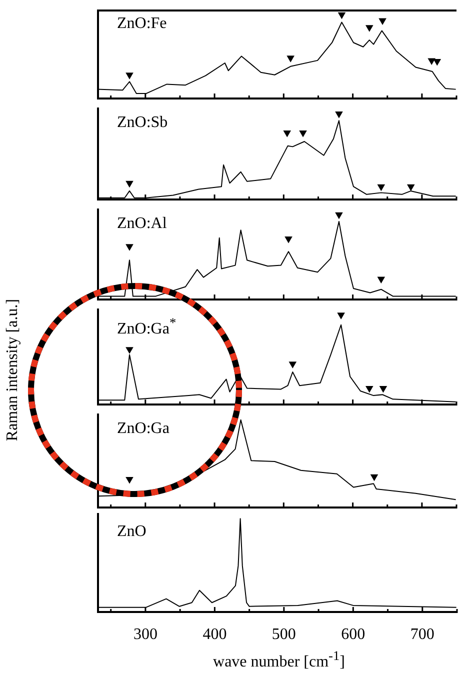  I want to click on chart-title: ZnO:Fe, so click(142, 24).